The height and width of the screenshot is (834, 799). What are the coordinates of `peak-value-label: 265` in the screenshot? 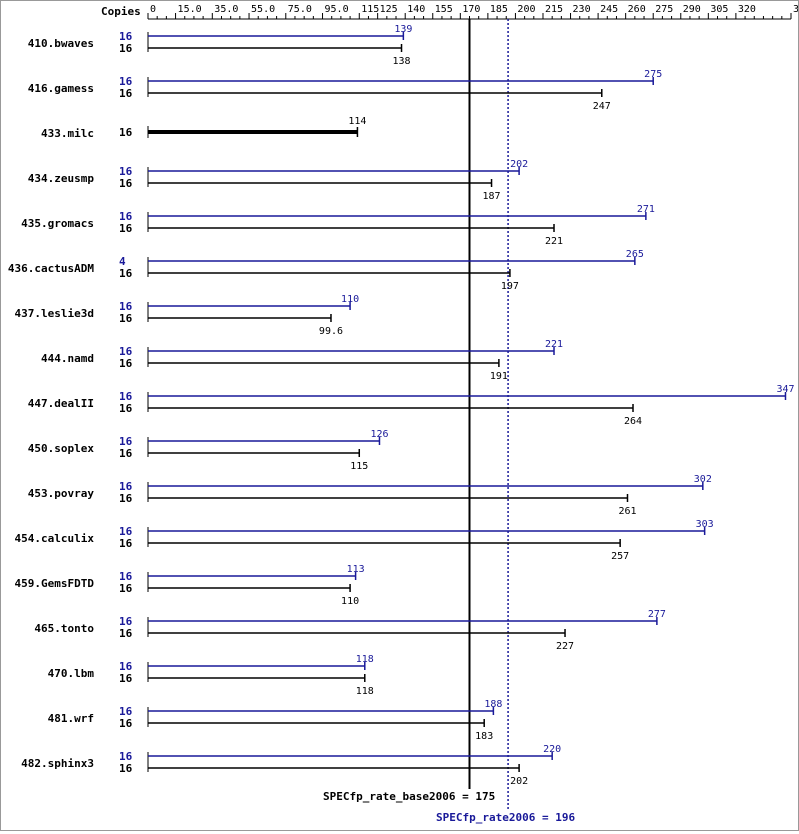 It's located at (635, 254).